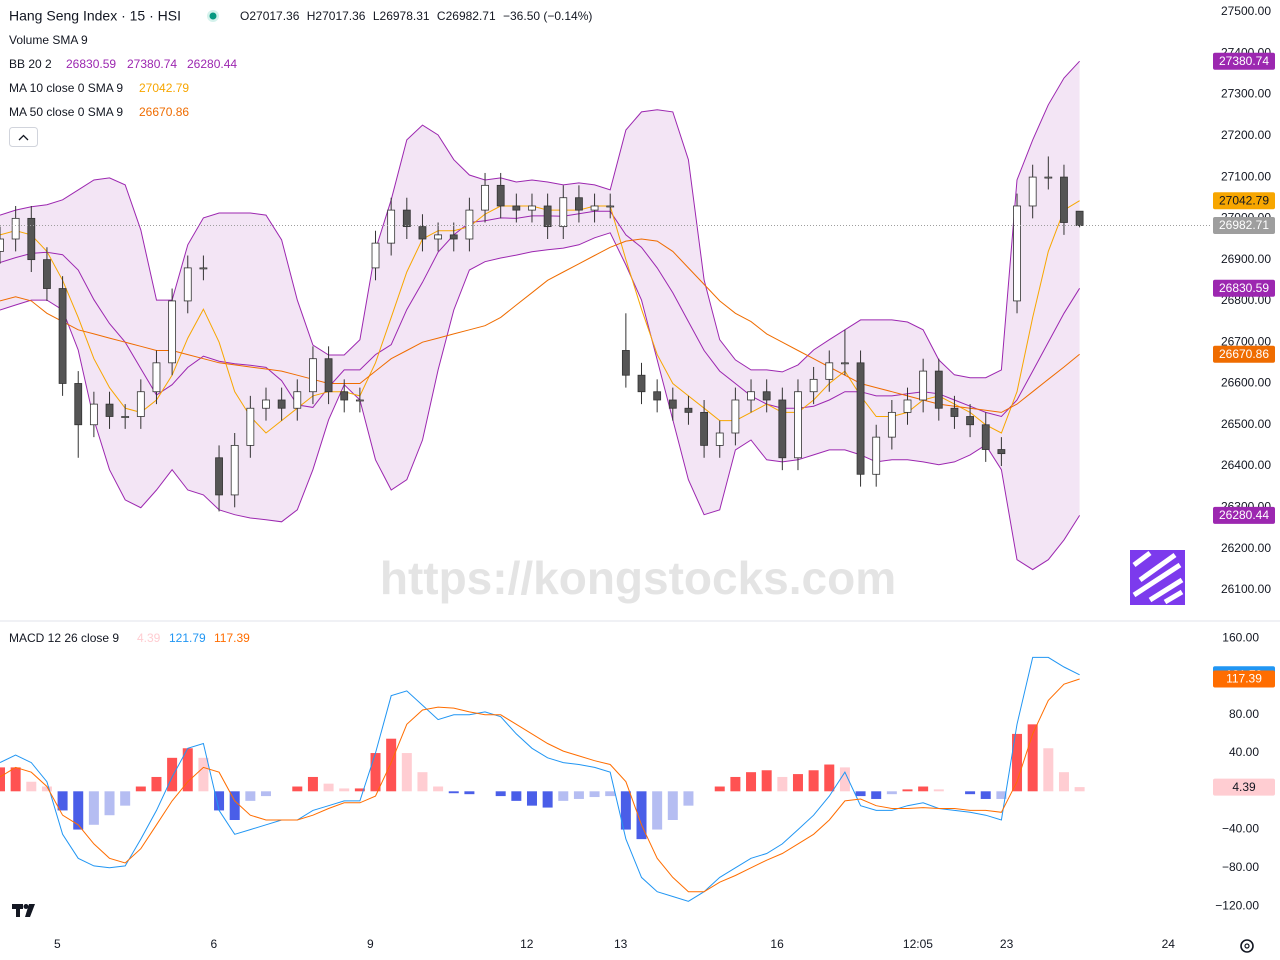 The width and height of the screenshot is (1280, 960). What do you see at coordinates (1246, 383) in the screenshot?
I see `y-tick-label: 26600.00` at bounding box center [1246, 383].